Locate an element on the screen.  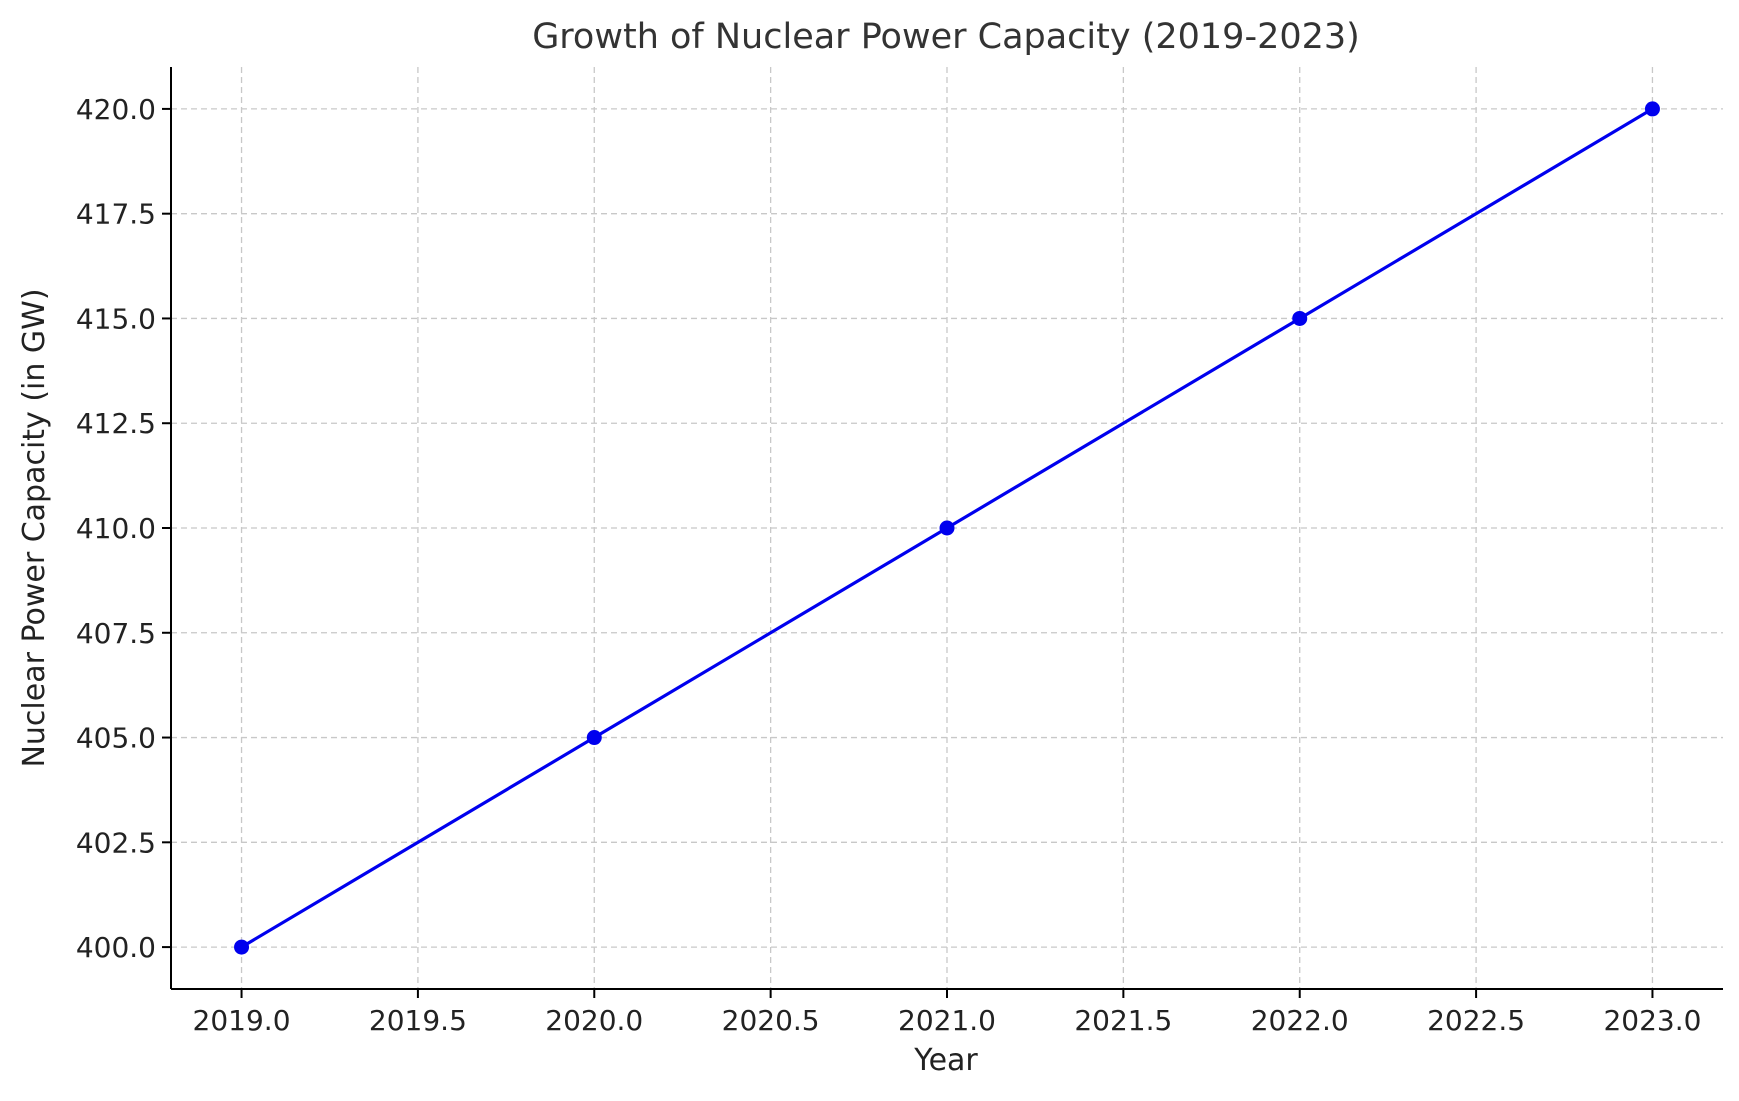
x-tick-label: 2019.5 is located at coordinates (418, 1020).